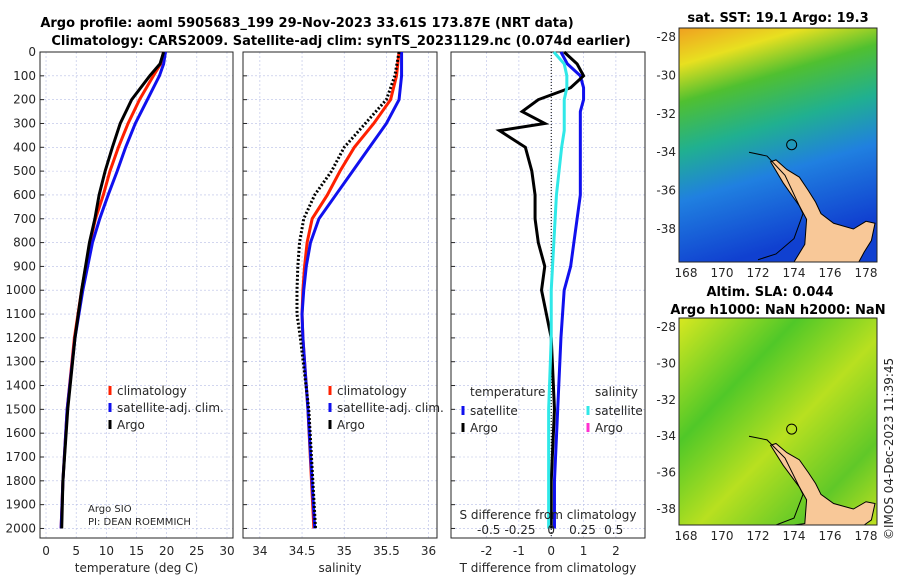  I want to click on y-tick-label: 1100, so click(20, 314).